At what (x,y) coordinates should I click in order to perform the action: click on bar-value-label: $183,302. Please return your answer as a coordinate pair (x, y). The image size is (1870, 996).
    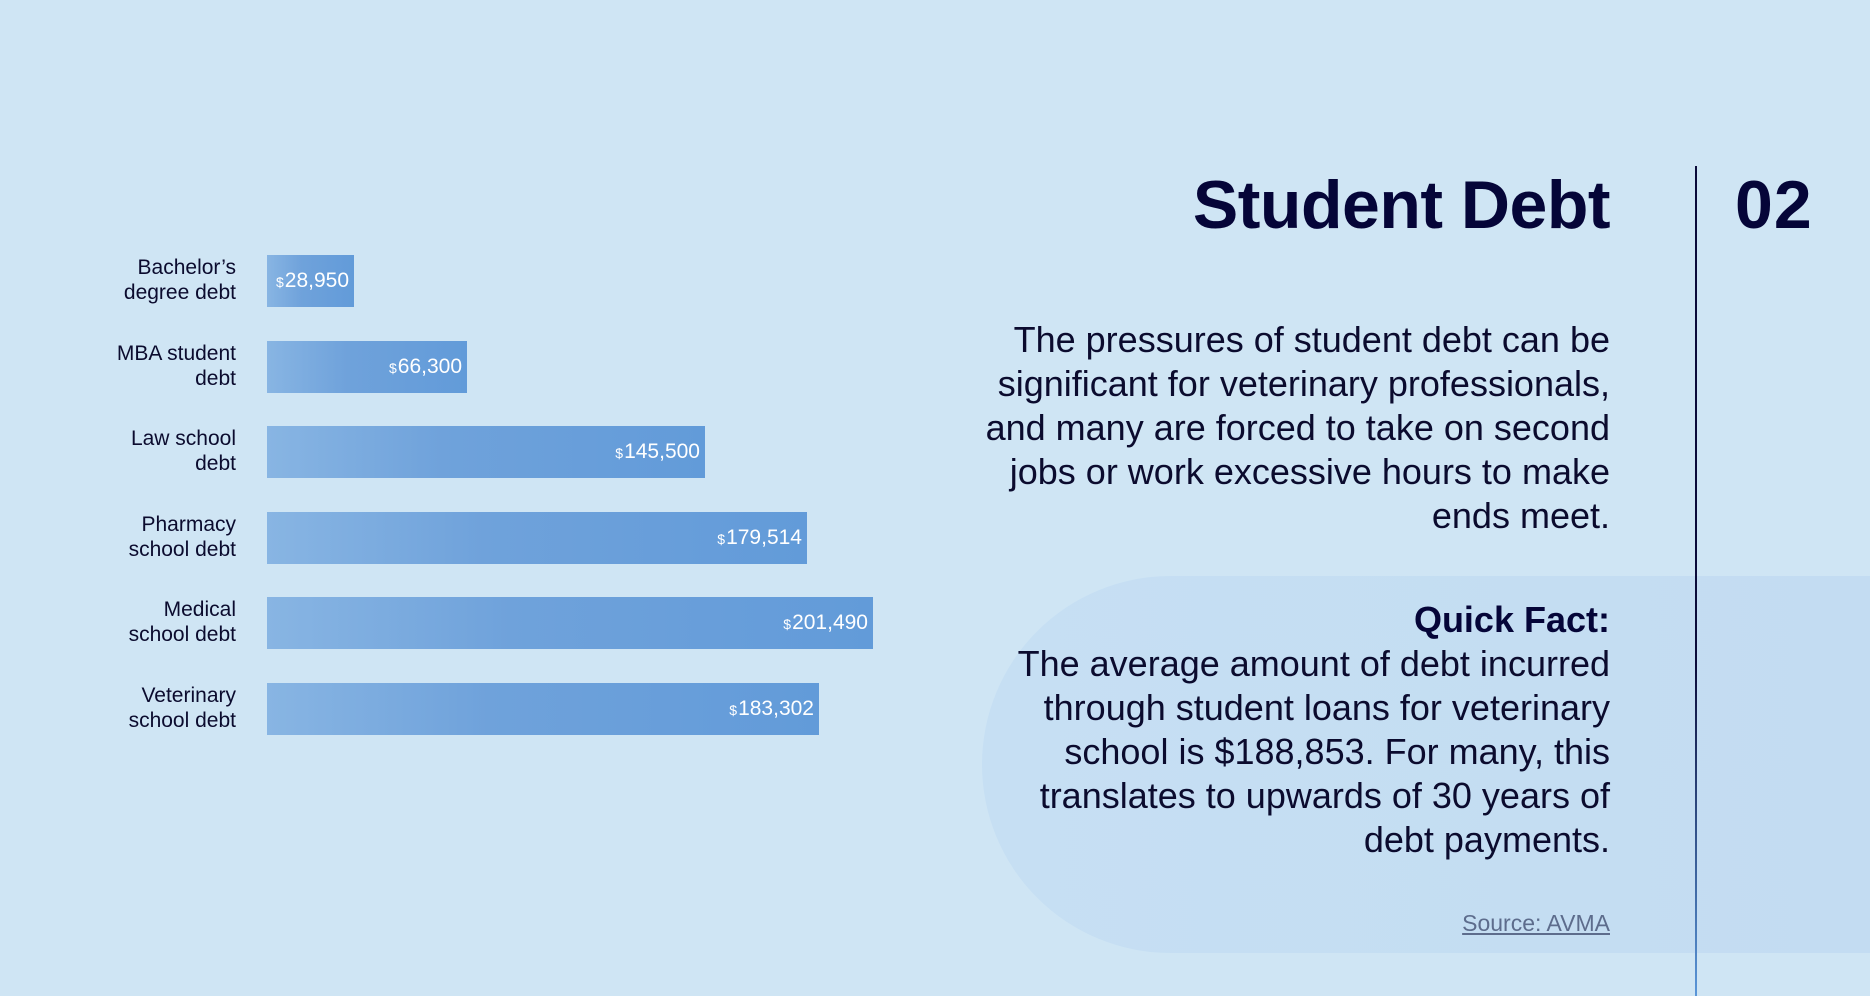
    Looking at the image, I should click on (771, 709).